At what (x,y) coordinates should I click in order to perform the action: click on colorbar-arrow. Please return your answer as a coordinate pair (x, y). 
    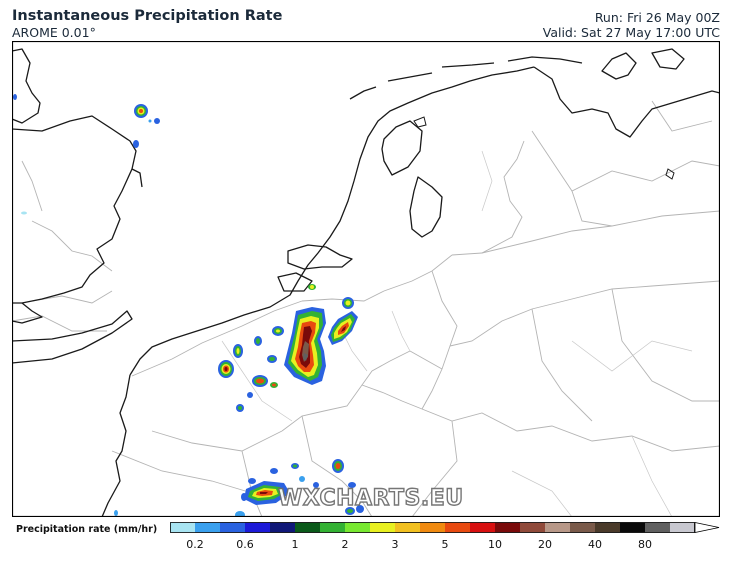
    Looking at the image, I should click on (707, 527).